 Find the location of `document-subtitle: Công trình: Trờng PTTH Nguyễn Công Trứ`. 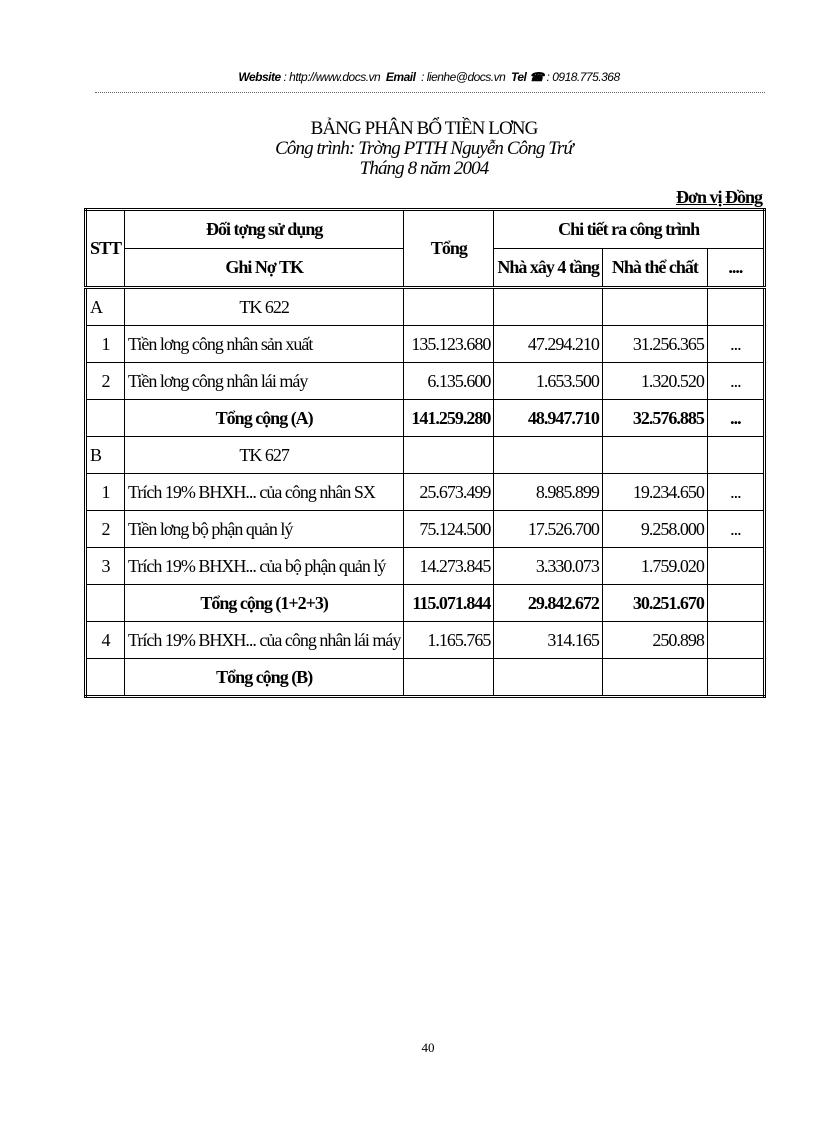

document-subtitle: Công trình: Trờng PTTH Nguyễn Công Trứ is located at coordinates (424, 148).